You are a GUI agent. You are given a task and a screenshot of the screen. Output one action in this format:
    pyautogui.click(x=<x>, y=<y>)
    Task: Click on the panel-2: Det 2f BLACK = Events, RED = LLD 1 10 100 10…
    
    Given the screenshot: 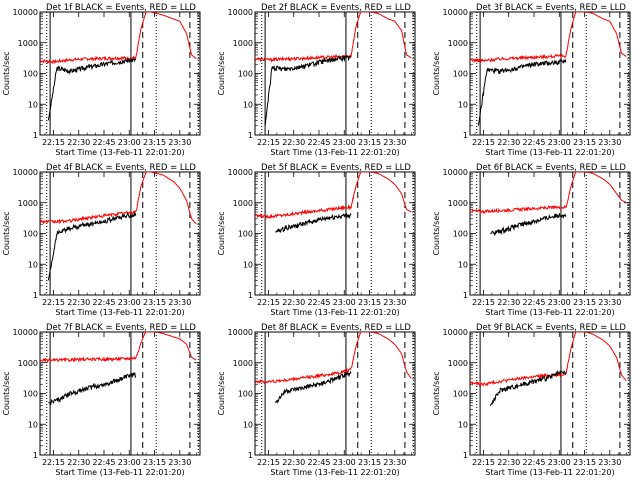 What is the action you would take?
    pyautogui.click(x=316, y=80)
    